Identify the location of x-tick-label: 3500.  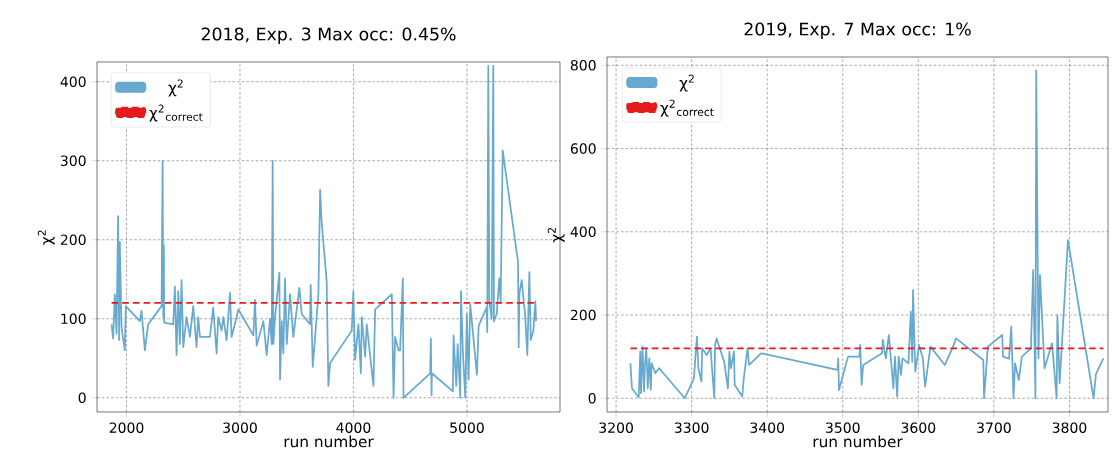
(843, 427).